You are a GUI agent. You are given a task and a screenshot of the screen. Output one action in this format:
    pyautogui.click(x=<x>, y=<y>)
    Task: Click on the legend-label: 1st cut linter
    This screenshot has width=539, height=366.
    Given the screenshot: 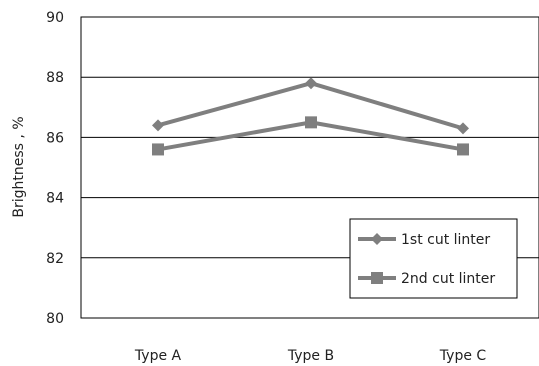 What is the action you would take?
    pyautogui.click(x=445, y=240)
    